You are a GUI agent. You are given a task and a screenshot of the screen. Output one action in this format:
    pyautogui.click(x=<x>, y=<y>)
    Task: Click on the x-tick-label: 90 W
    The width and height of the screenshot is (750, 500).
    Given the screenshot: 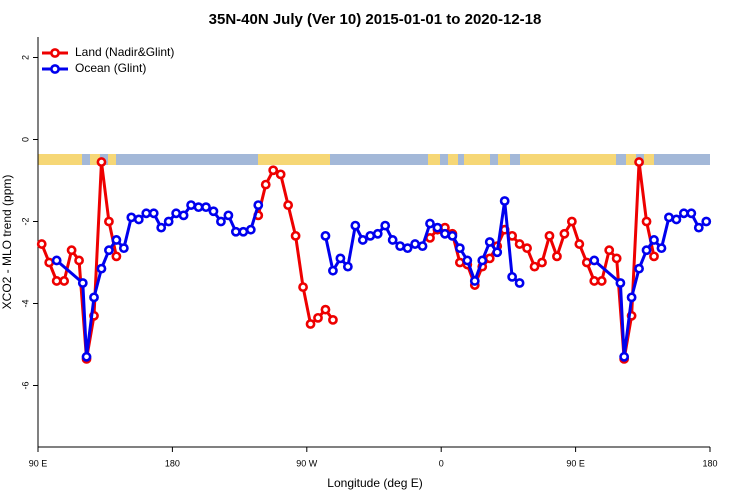 What is the action you would take?
    pyautogui.click(x=307, y=463)
    